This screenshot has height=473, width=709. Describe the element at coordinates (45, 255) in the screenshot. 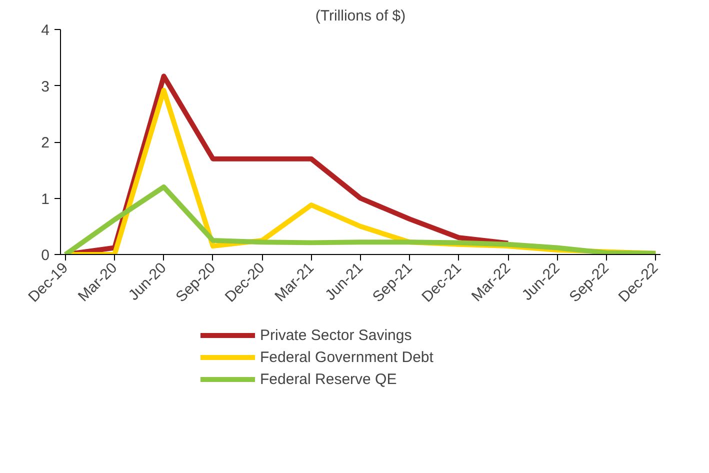

I see `y-tick-label: 0` at that location.